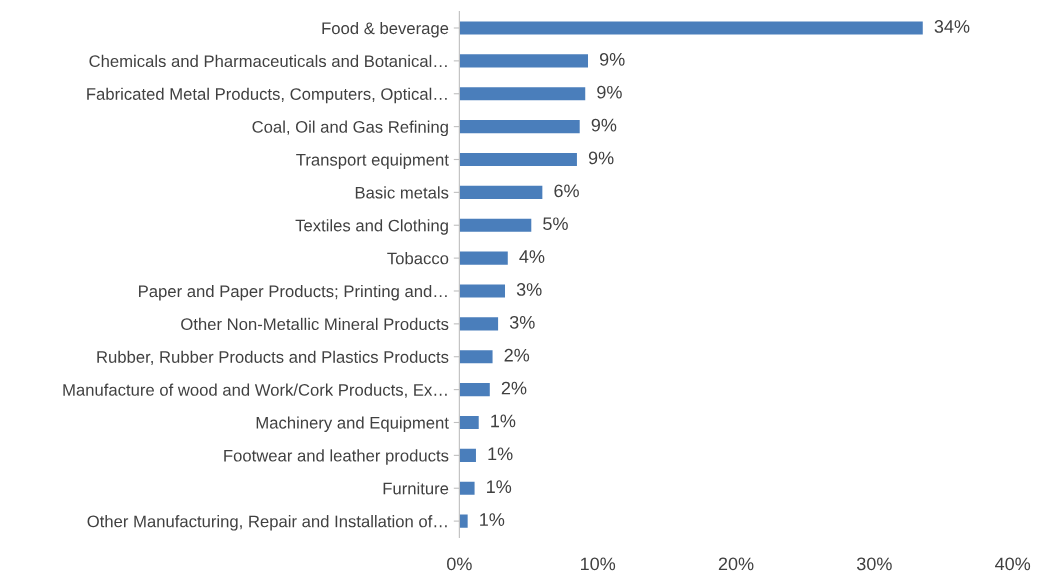 This screenshot has width=1044, height=578. I want to click on y-tick-label: Machinery and Equipment, so click(352, 424).